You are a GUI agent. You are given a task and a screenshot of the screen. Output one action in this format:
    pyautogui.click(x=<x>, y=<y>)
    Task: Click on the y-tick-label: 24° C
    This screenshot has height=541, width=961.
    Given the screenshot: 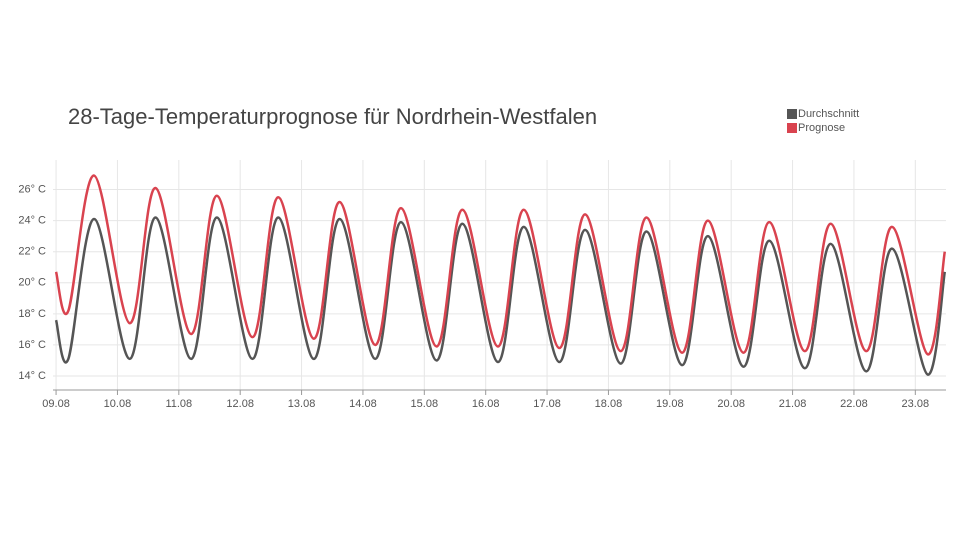 What is the action you would take?
    pyautogui.click(x=32, y=221)
    